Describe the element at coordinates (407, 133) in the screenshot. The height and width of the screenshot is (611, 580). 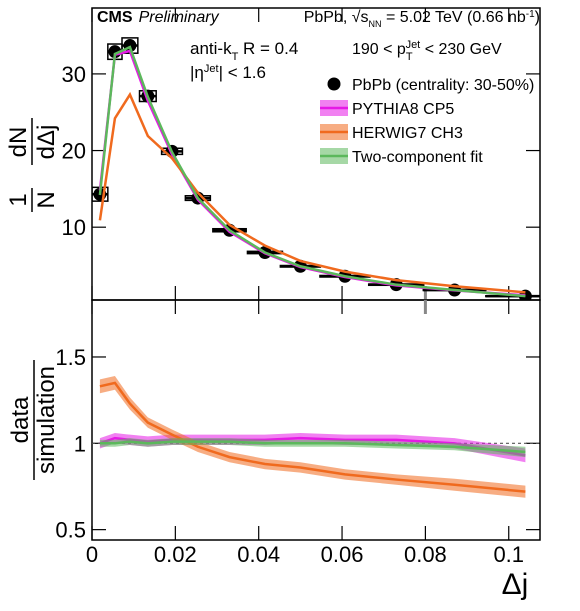
I see `legend-label: HERWIG7 CH3` at that location.